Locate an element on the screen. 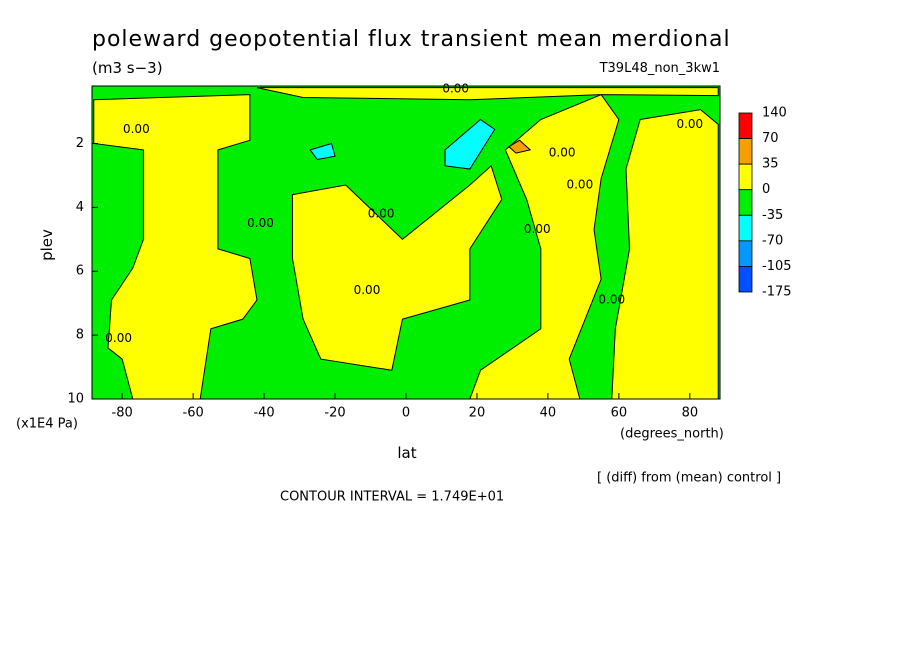 The height and width of the screenshot is (654, 904). y-axis-label: plev is located at coordinates (47, 245).